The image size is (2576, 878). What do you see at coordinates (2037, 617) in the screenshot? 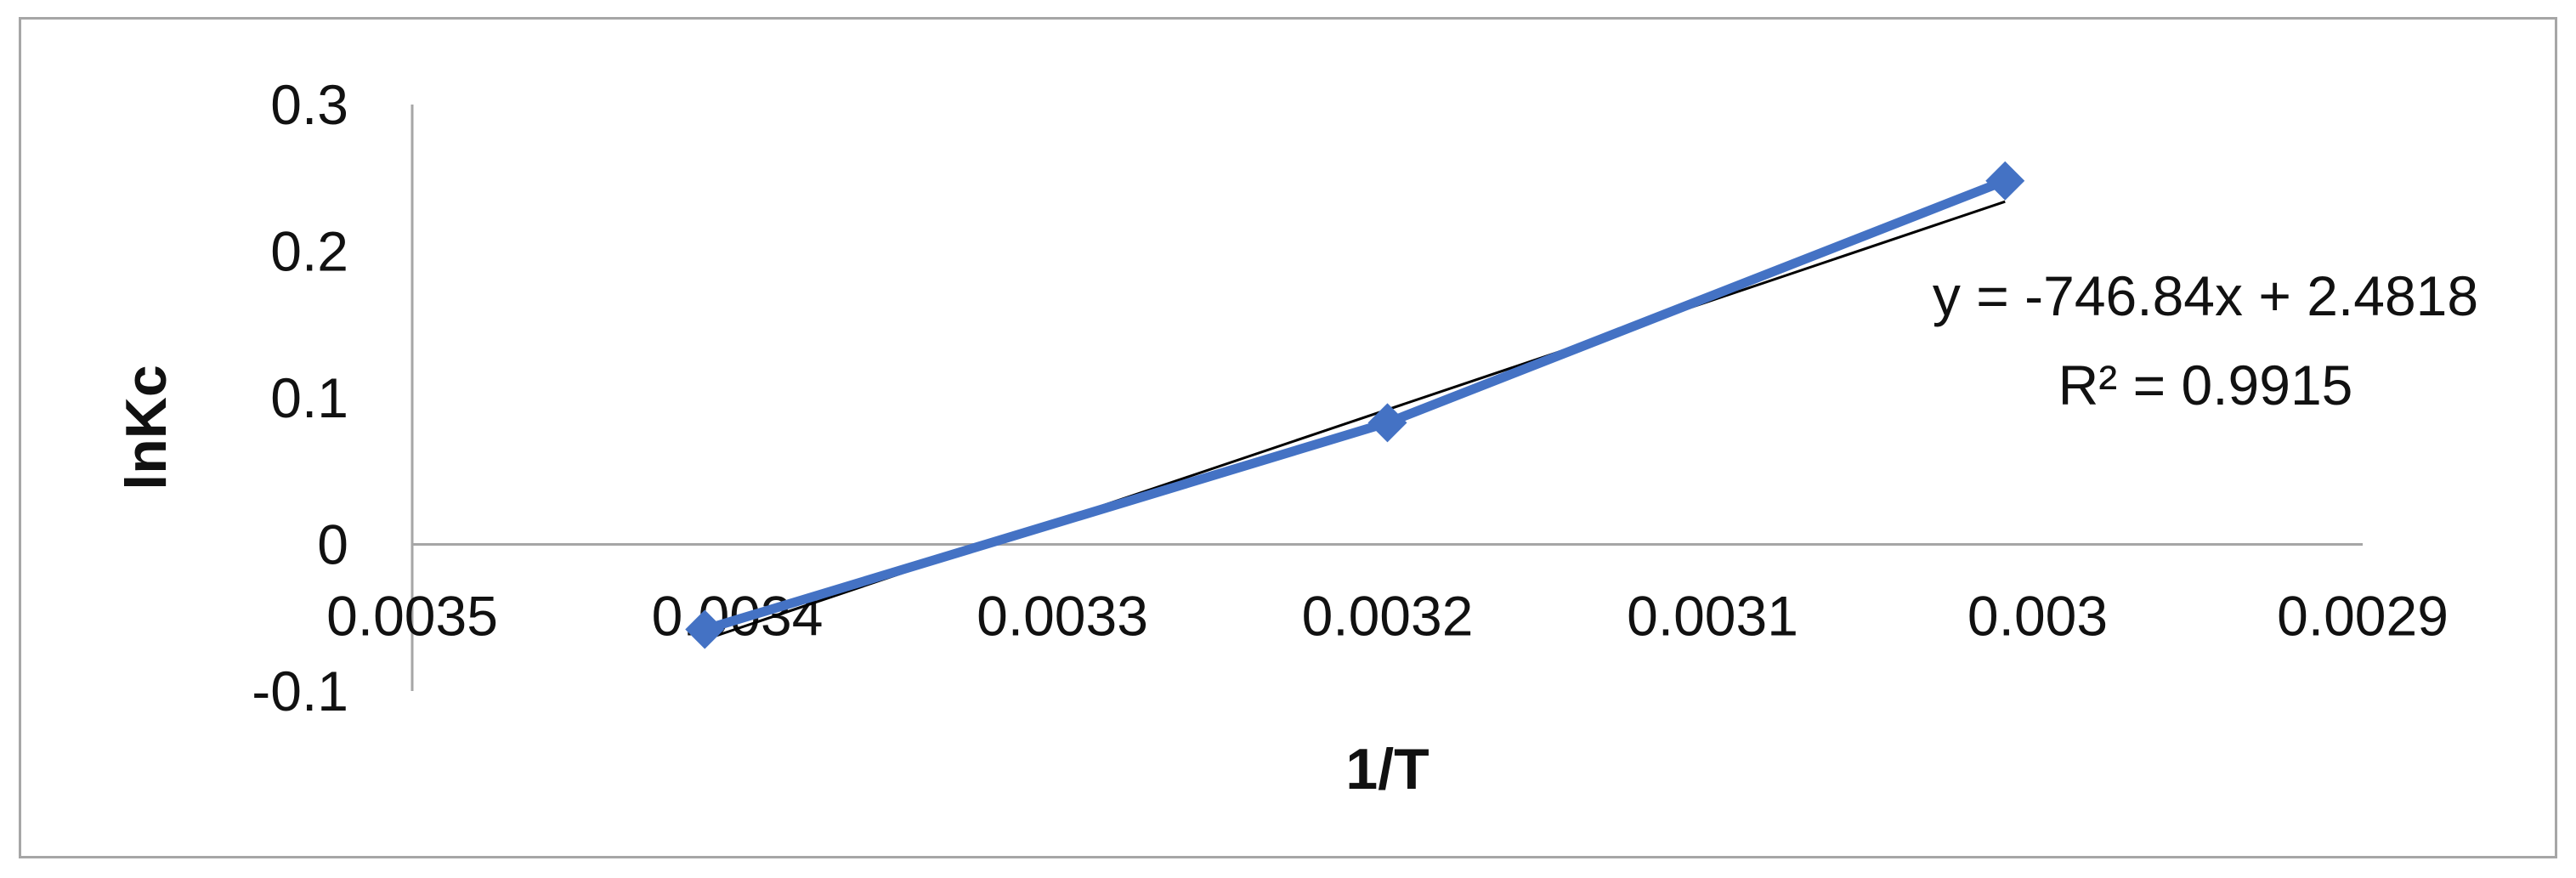
I see `x-tick-label: 0.003` at bounding box center [2037, 617].